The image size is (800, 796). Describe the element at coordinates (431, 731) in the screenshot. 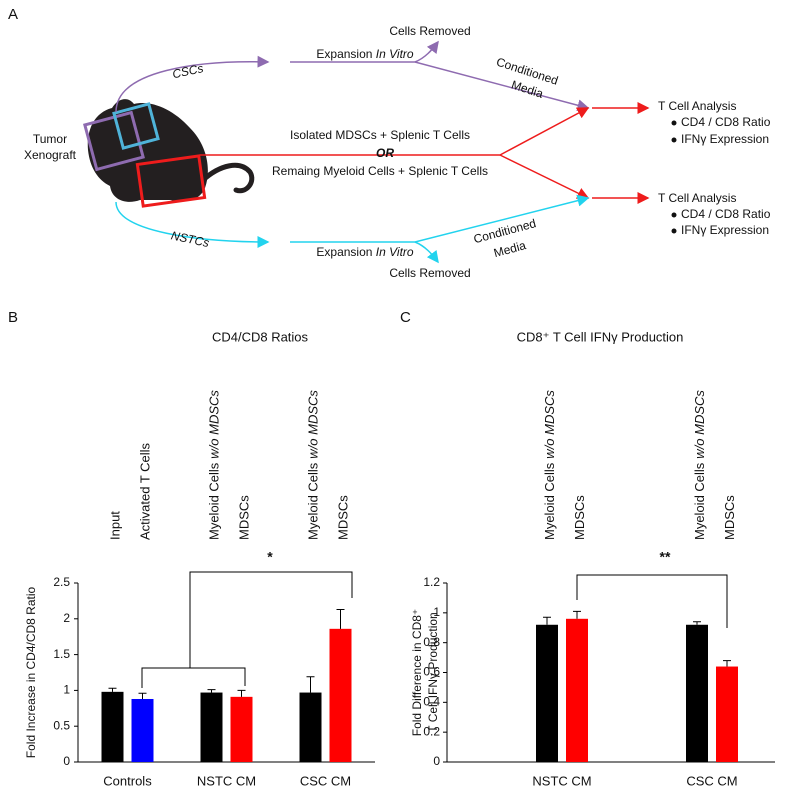

I see `y-tick-label: 0.2` at that location.